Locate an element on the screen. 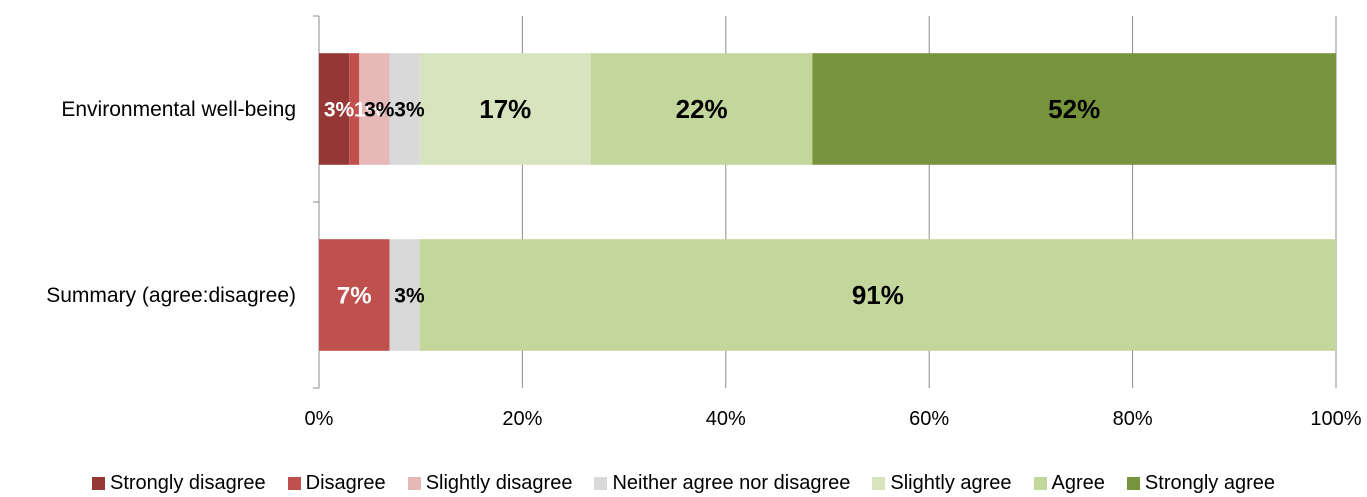  legend-item-disagree: Disagree is located at coordinates (336, 483).